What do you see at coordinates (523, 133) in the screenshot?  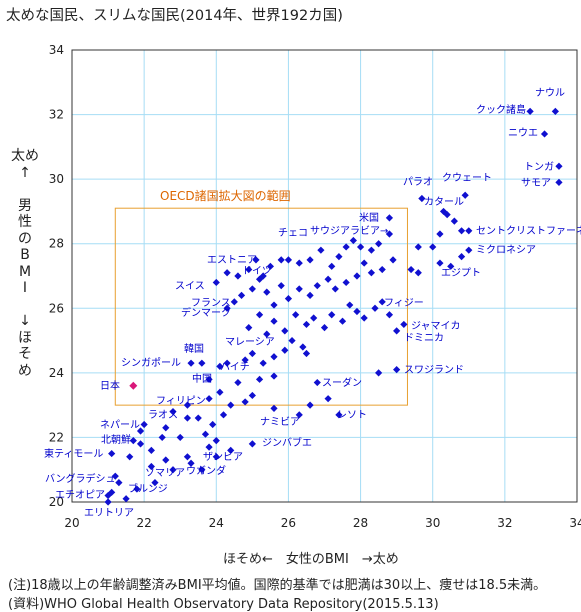 I see `point-label: ニウエ` at bounding box center [523, 133].